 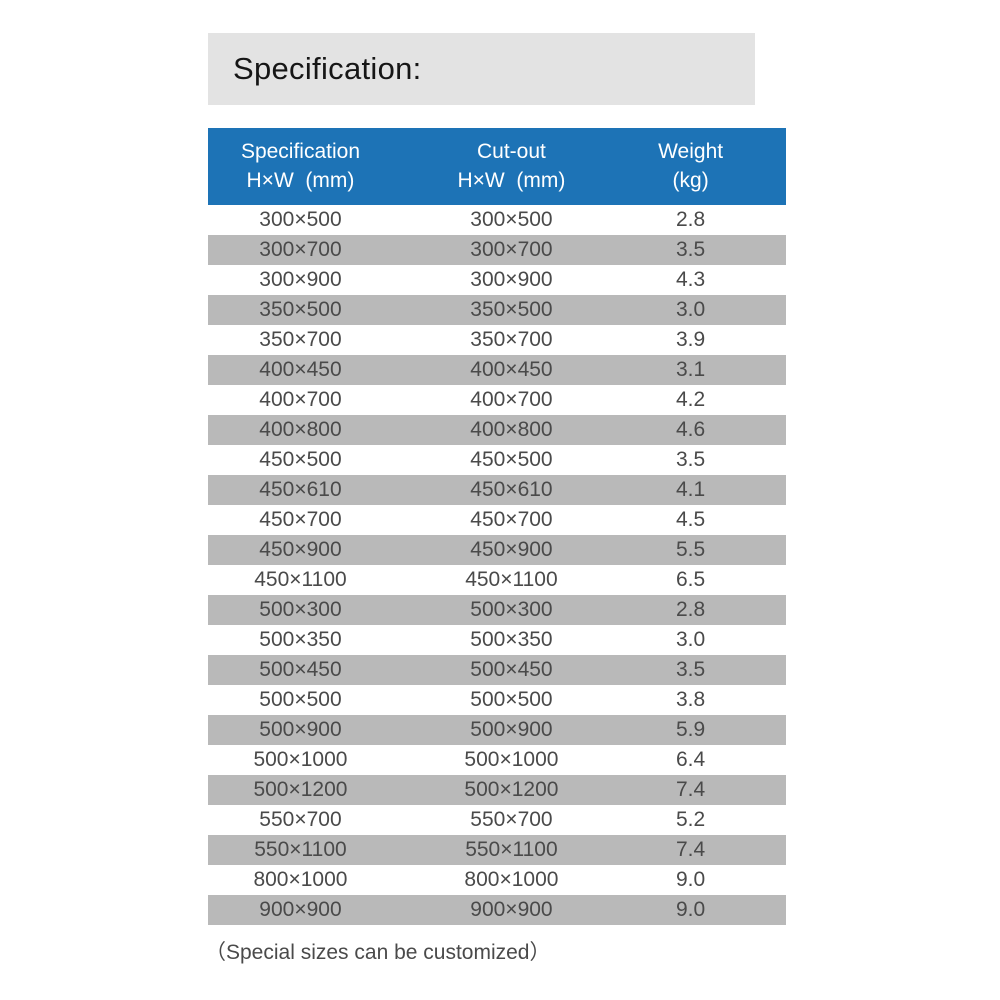 I want to click on column-header-cutout: Cut-out H×W (mm), so click(x=511, y=171).